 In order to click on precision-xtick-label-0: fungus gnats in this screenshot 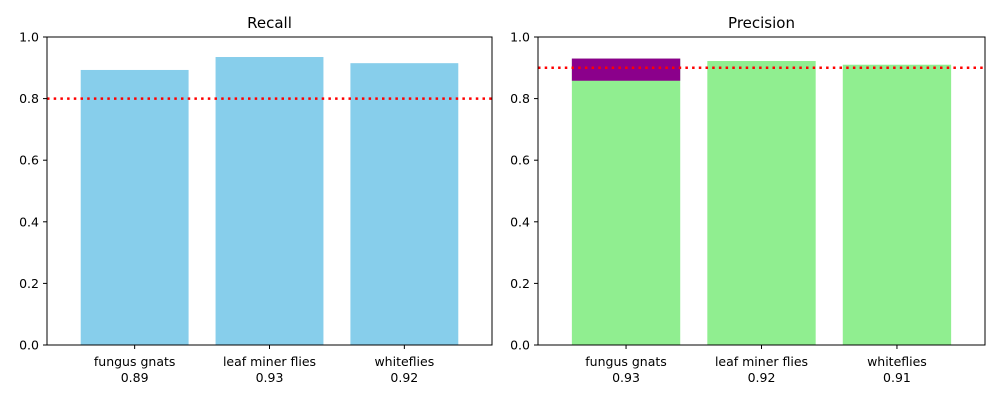, I will do `click(626, 361)`.